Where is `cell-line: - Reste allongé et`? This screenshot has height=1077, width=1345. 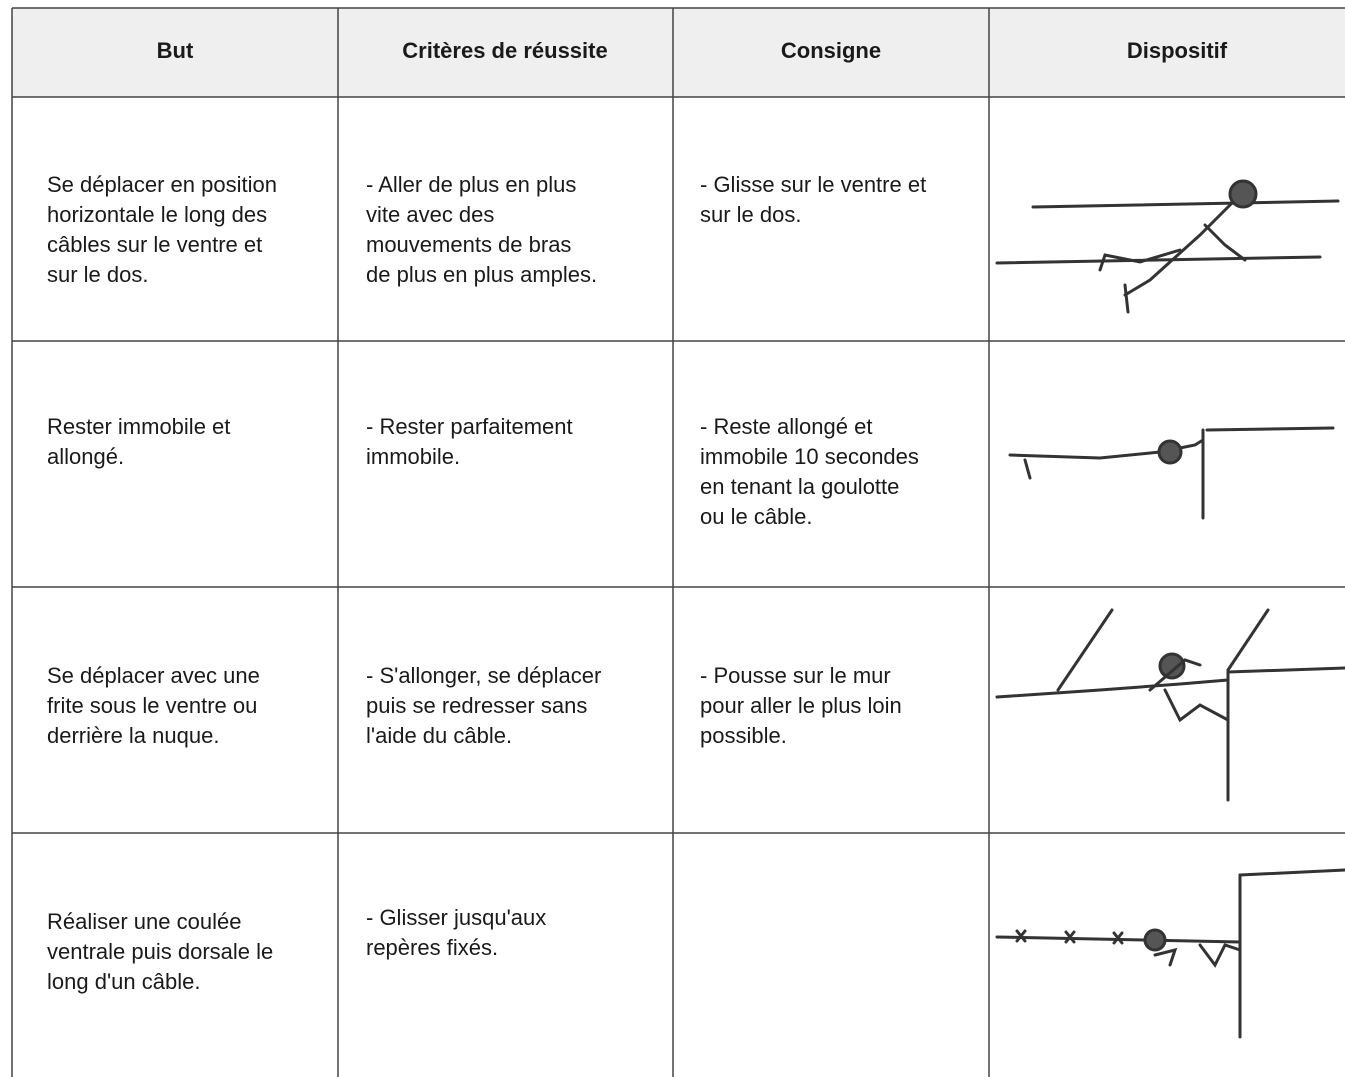
cell-line: - Reste allongé et is located at coordinates (786, 426).